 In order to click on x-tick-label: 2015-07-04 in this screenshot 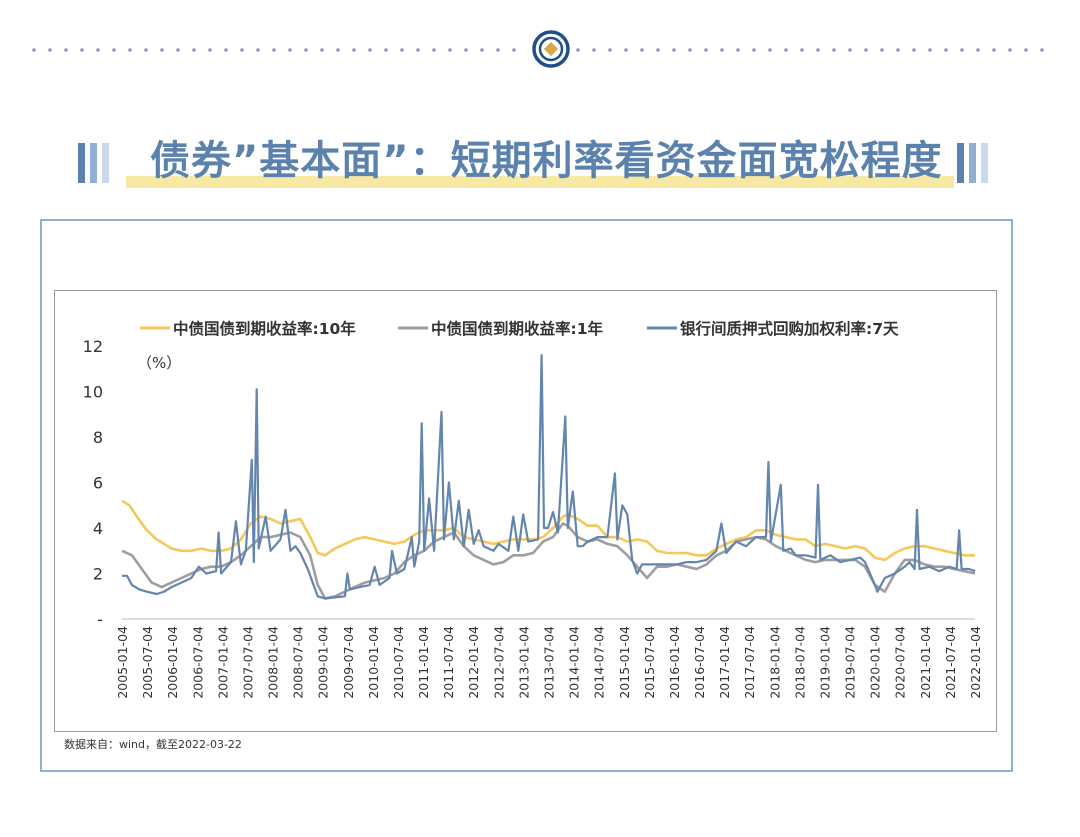, I will do `click(649, 662)`.